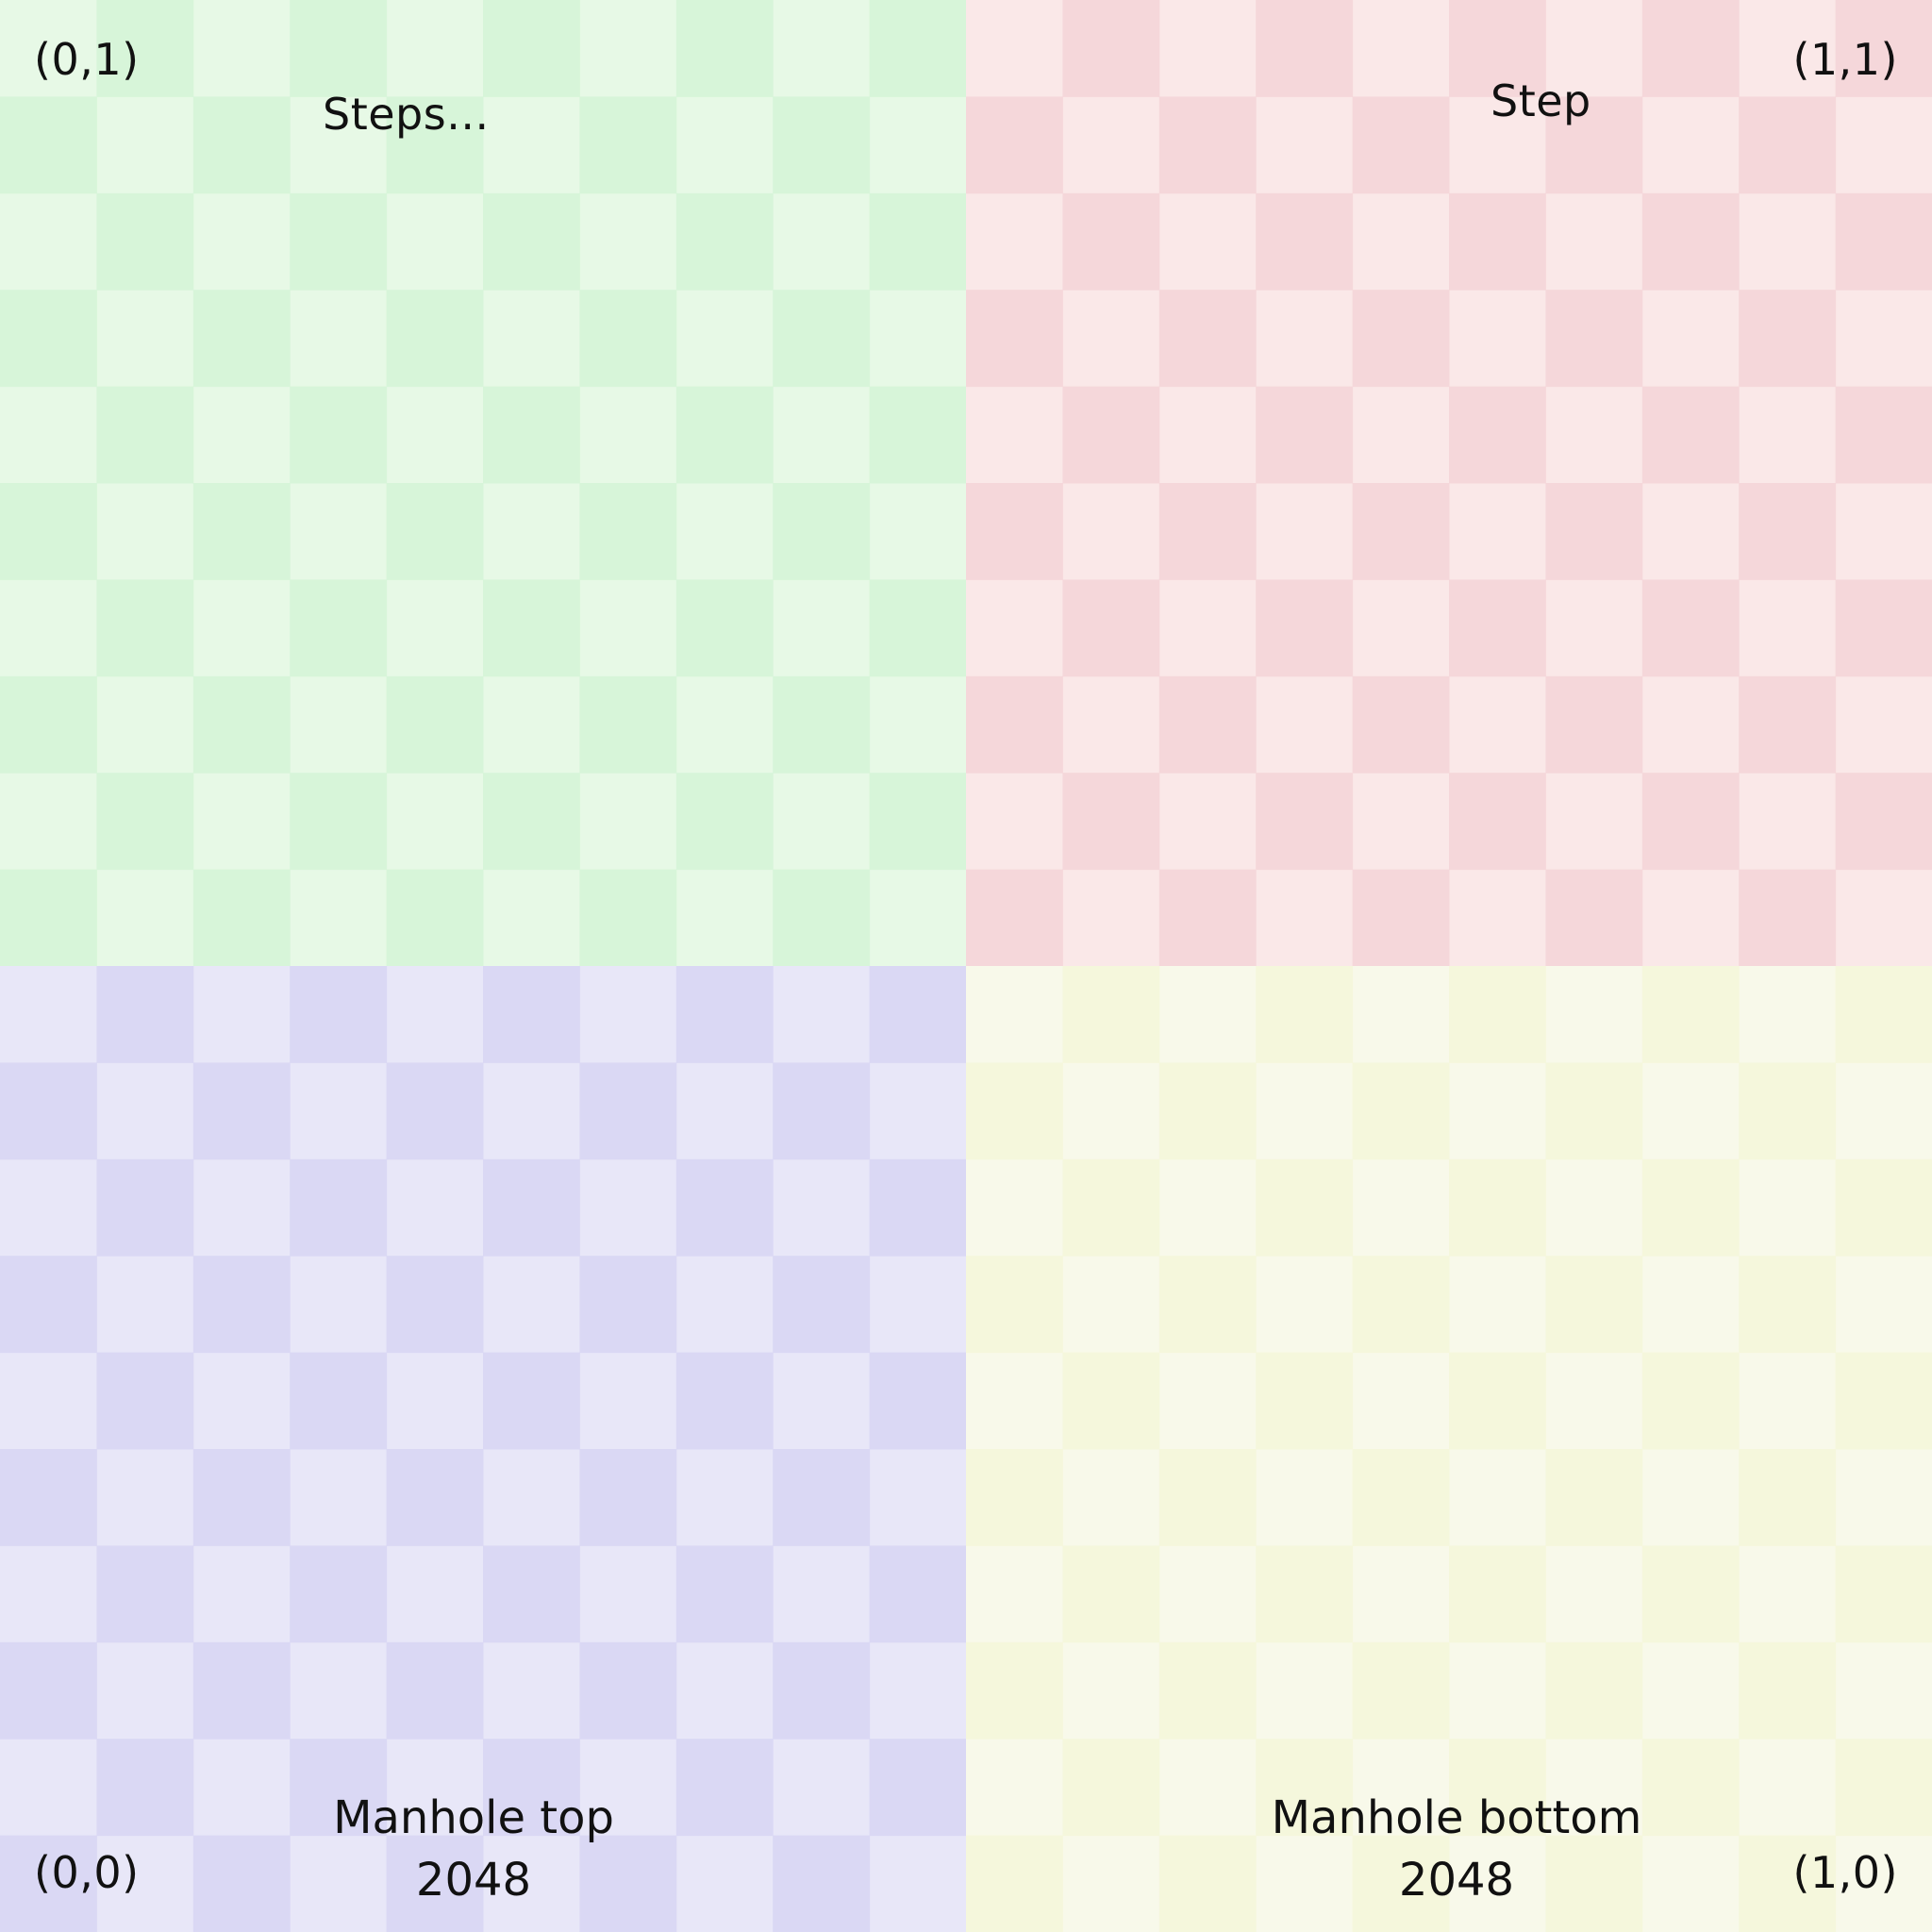 This screenshot has height=1932, width=1932. What do you see at coordinates (1456, 1817) in the screenshot?
I see `caption-title: Manhole bottom` at bounding box center [1456, 1817].